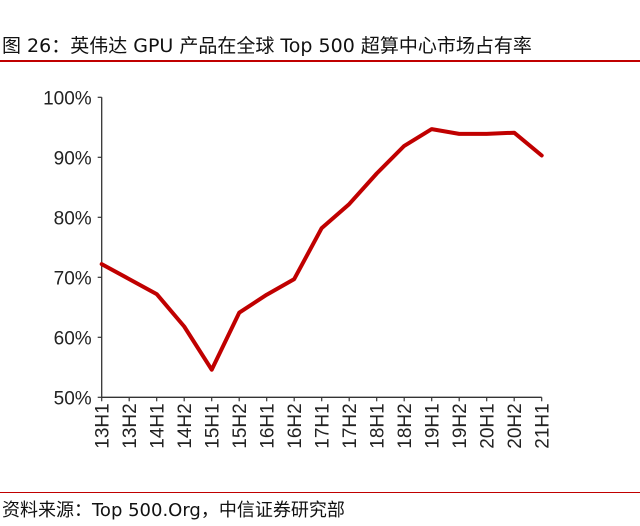 The height and width of the screenshot is (526, 640). I want to click on x-tick-label: 21H1, so click(543, 425).